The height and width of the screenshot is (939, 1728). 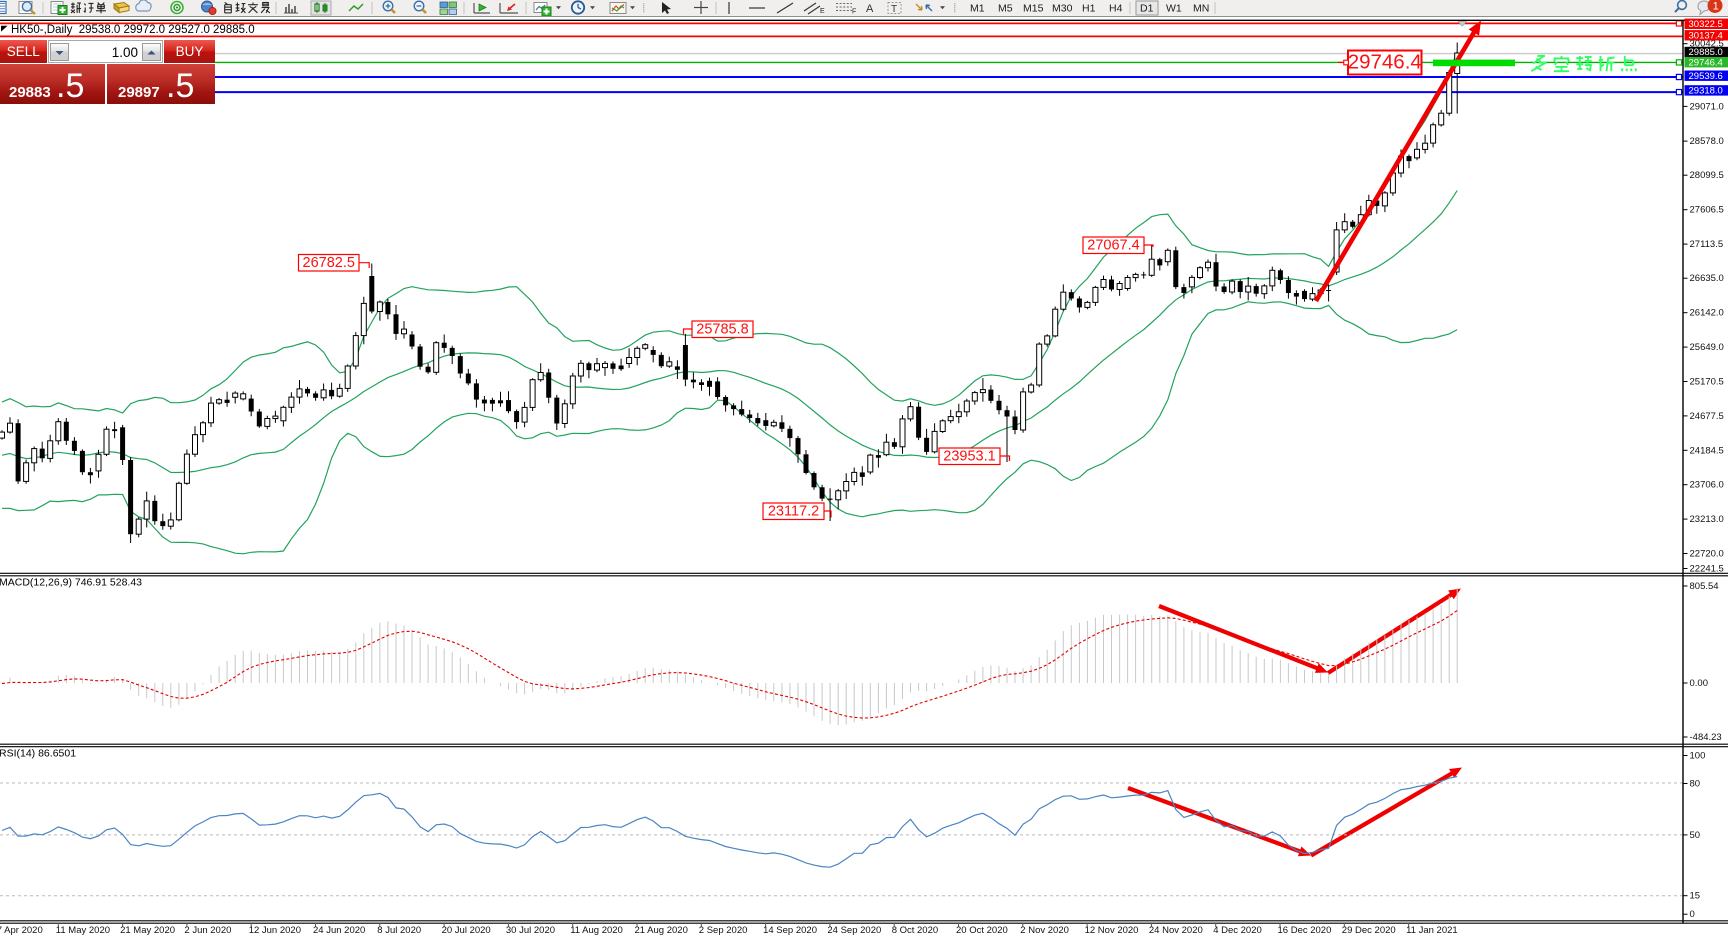 I want to click on svg-text: 30042.5, so click(x=1707, y=44).